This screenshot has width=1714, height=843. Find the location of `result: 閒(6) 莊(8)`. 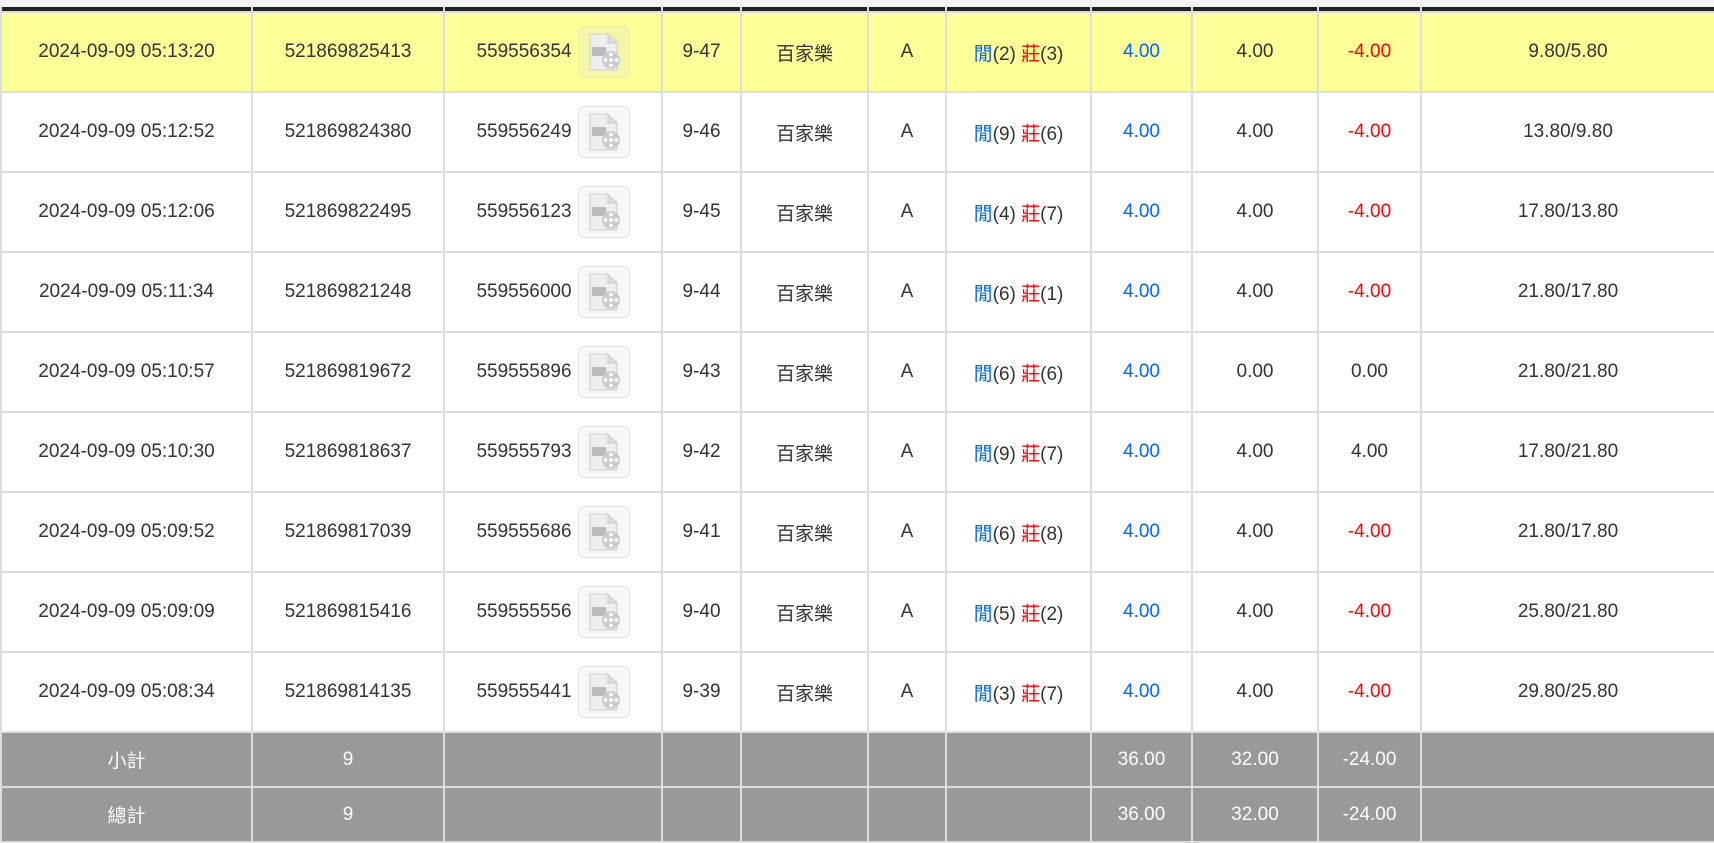

result: 閒(6) 莊(8) is located at coordinates (1018, 532).